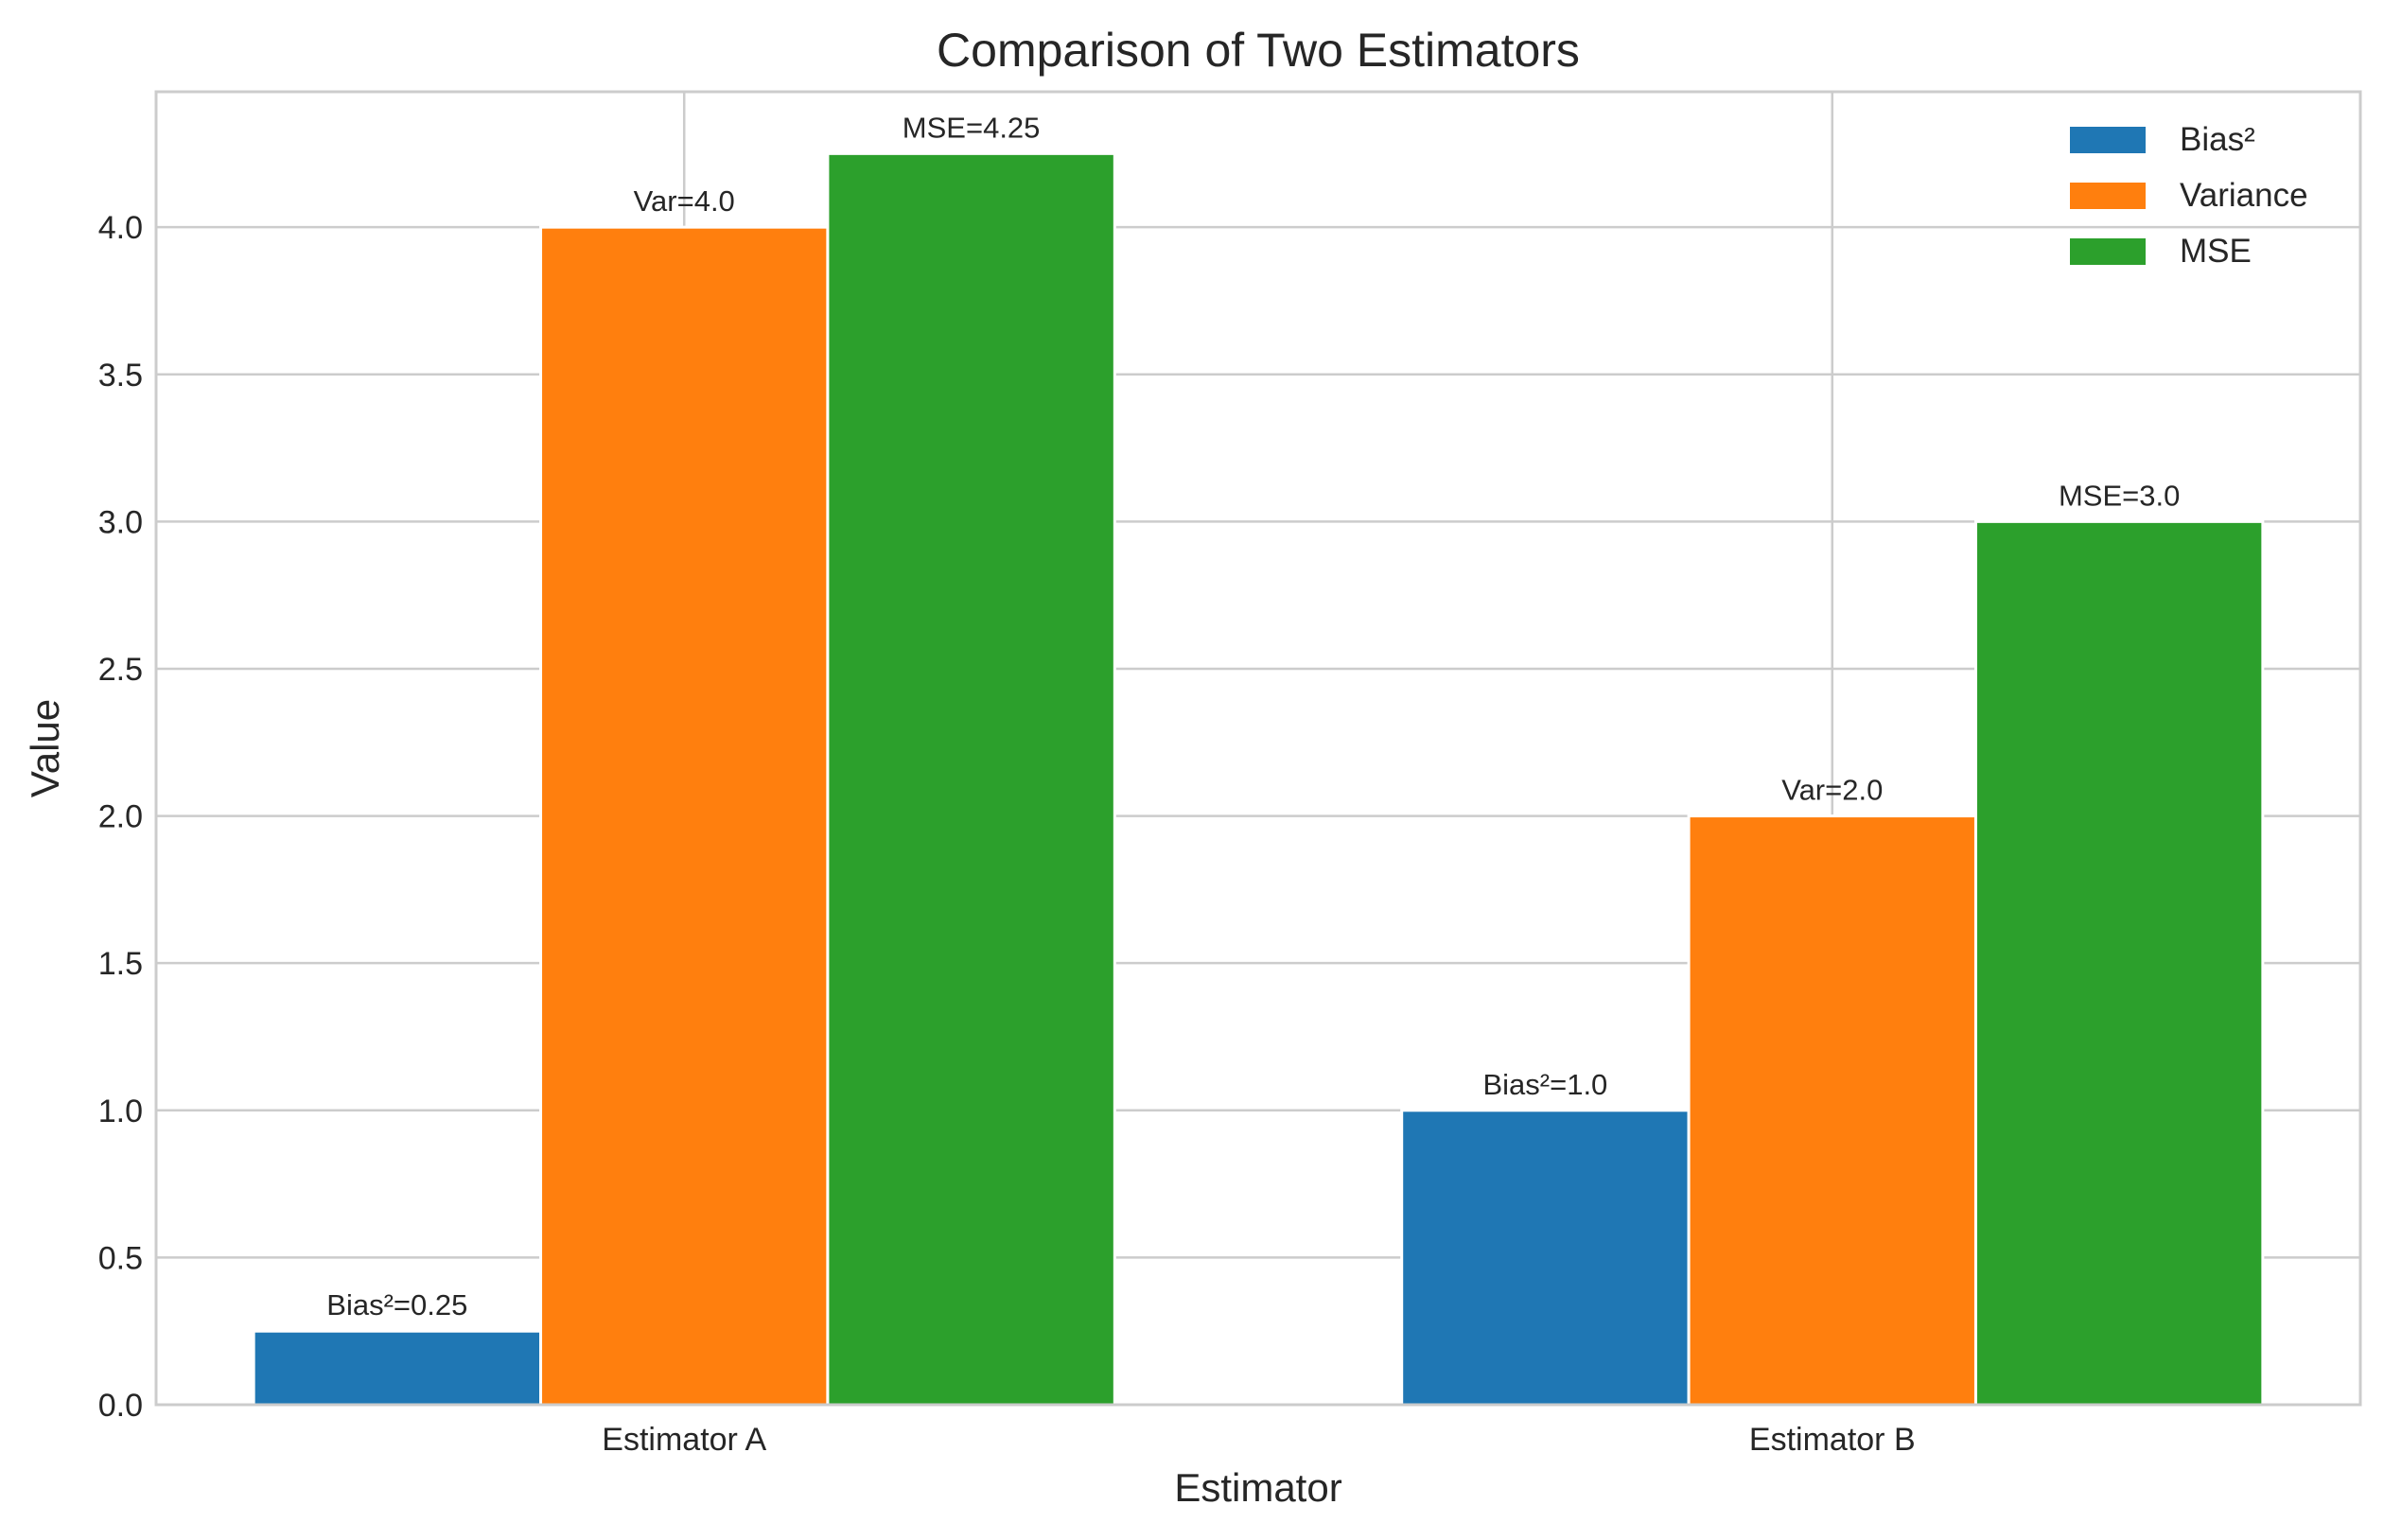  What do you see at coordinates (684, 201) in the screenshot?
I see `bar-value-label: Var=4.0` at bounding box center [684, 201].